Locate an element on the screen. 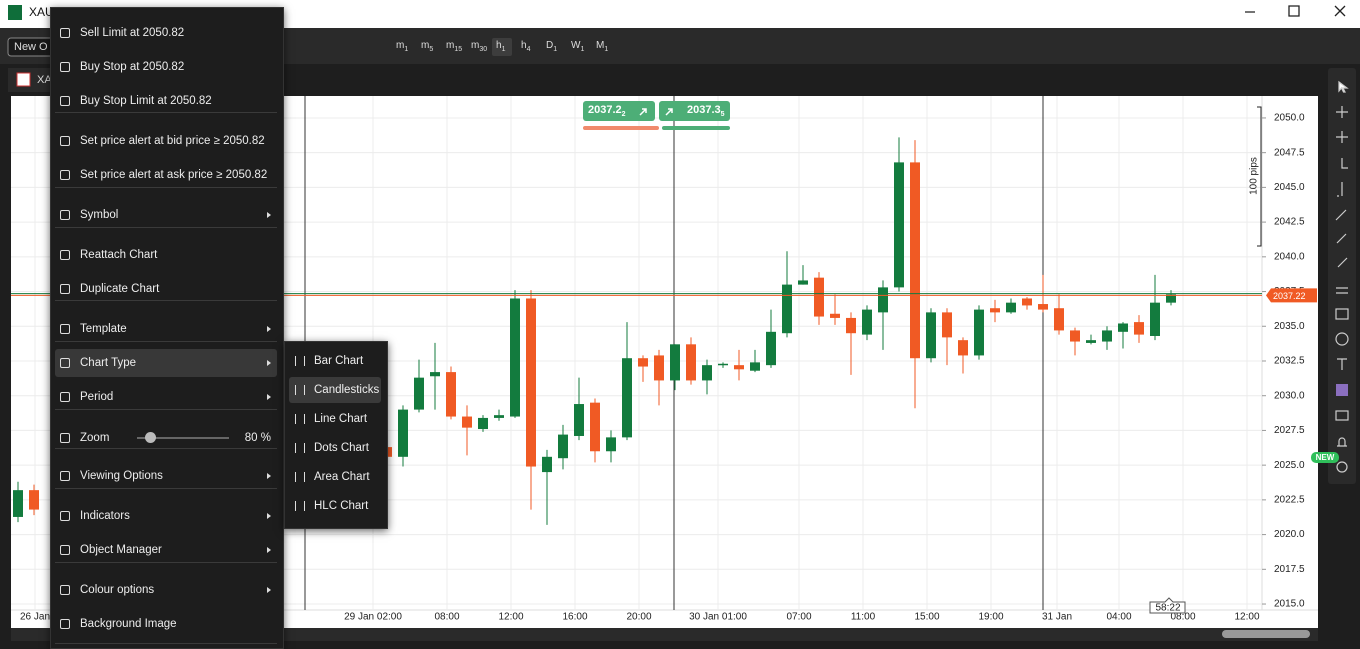  window-controls is located at coordinates (1295, 11).